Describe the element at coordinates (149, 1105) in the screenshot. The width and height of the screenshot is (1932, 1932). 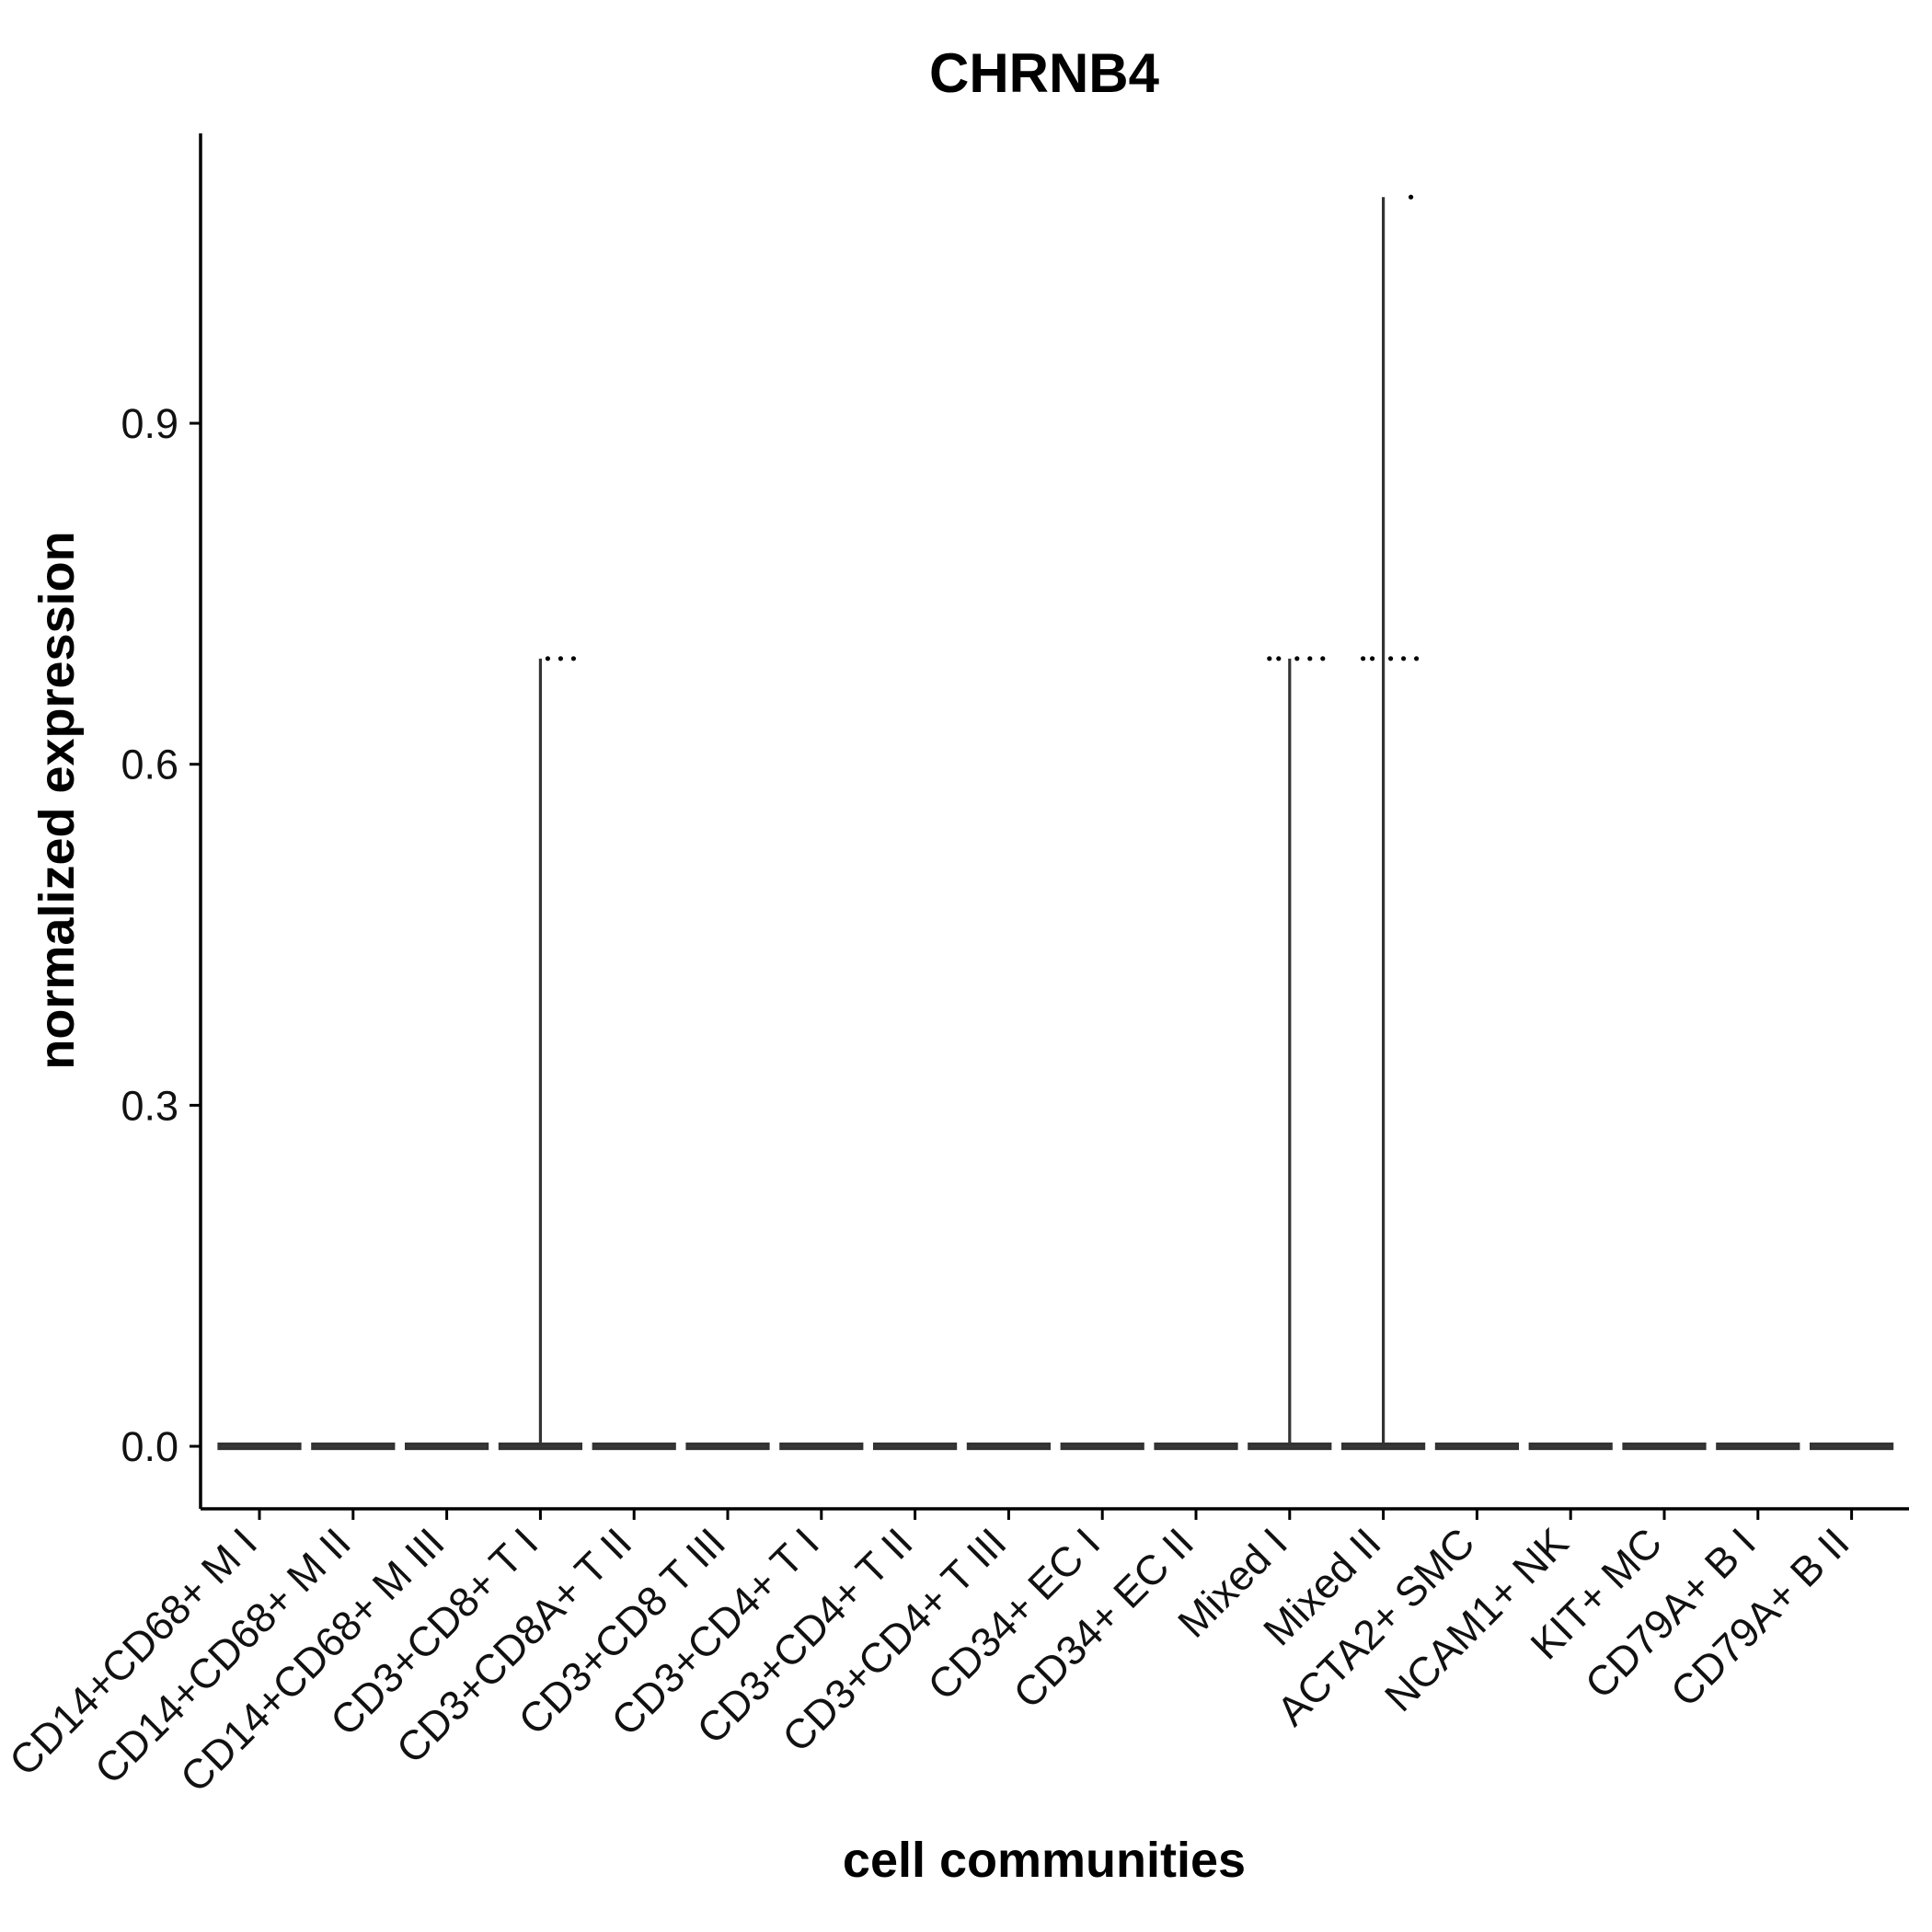
I see `y-tick-label: 0.3` at that location.